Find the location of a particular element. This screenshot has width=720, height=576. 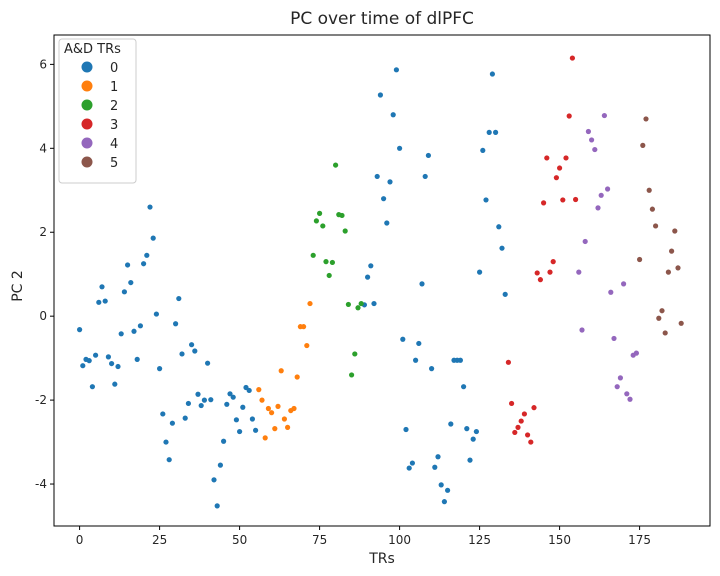

series-3-points is located at coordinates (542, 250).